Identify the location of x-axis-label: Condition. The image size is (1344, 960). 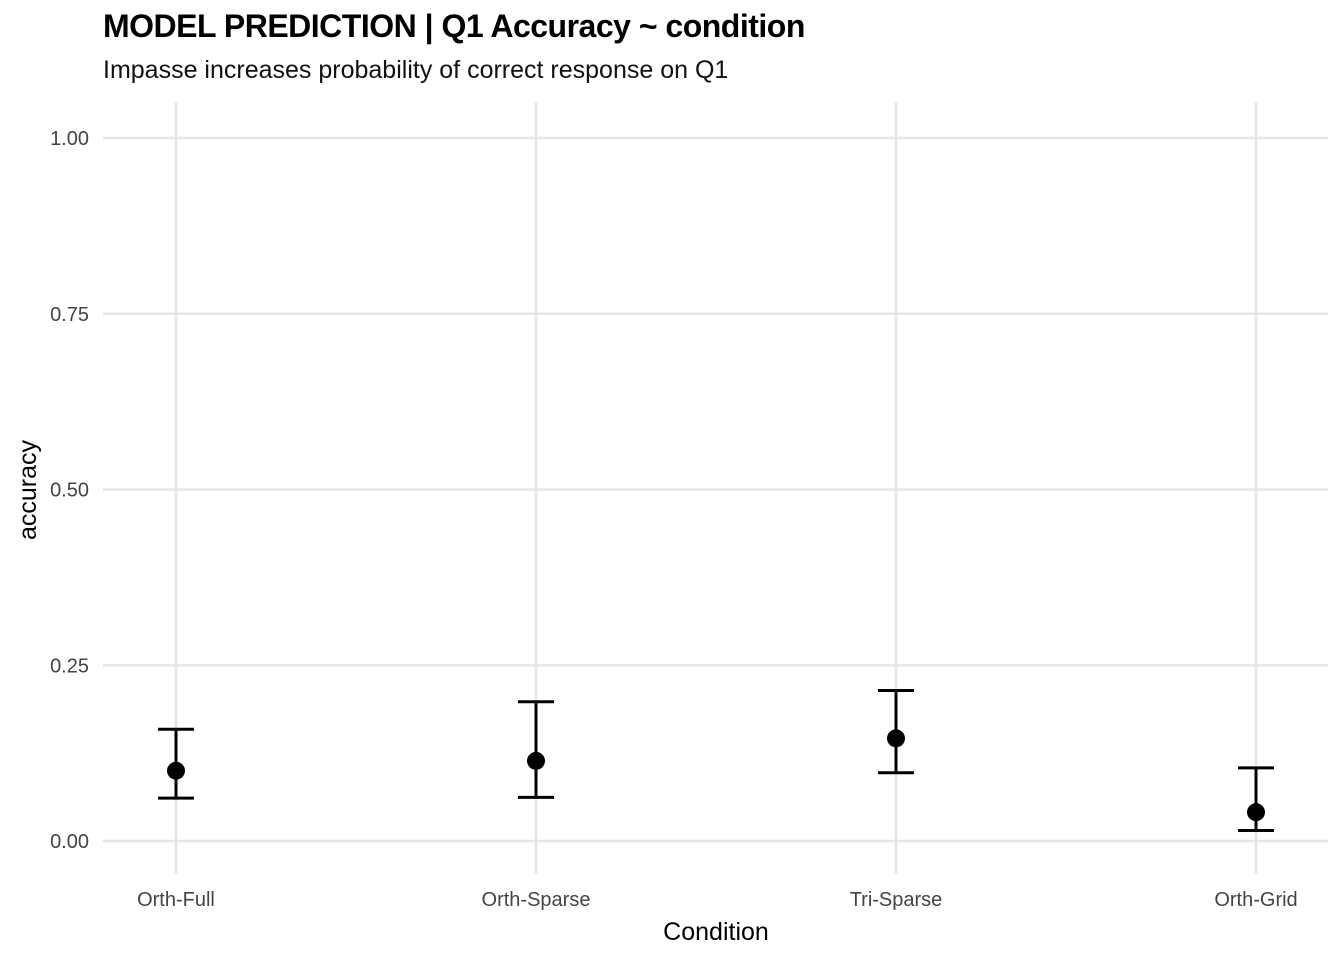
(716, 932).